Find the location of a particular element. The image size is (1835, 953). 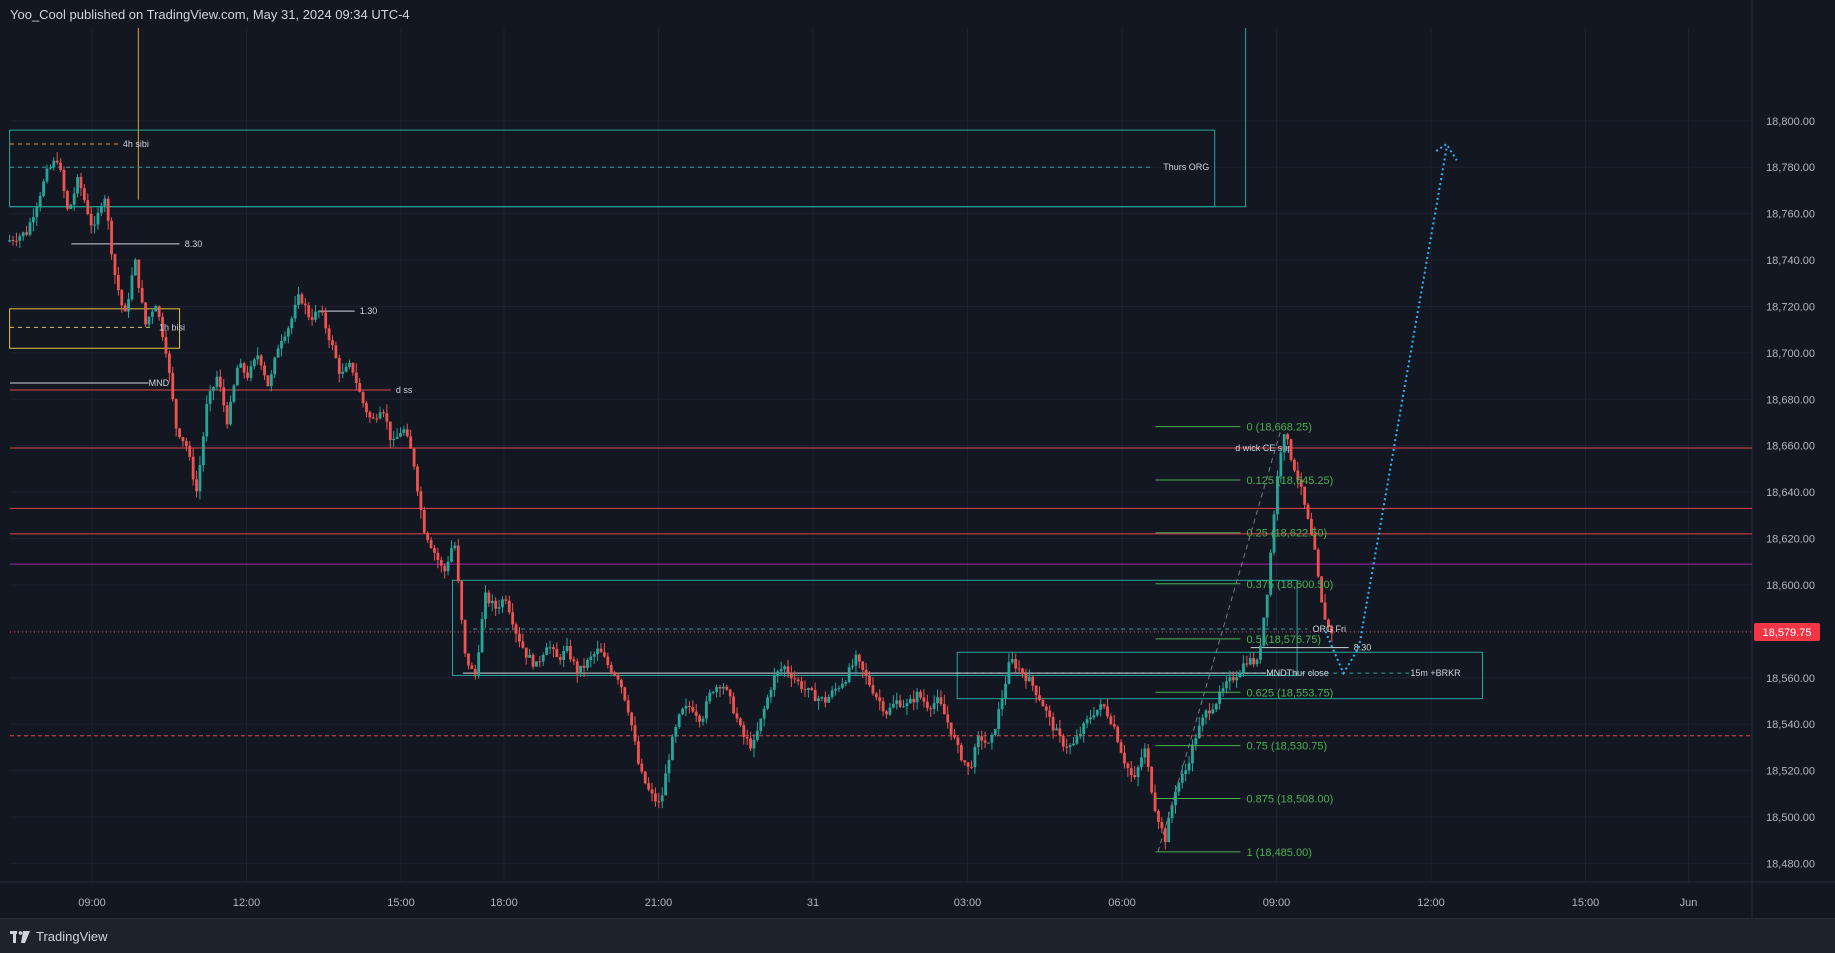

x-tick-label: 09:00 is located at coordinates (1277, 903).